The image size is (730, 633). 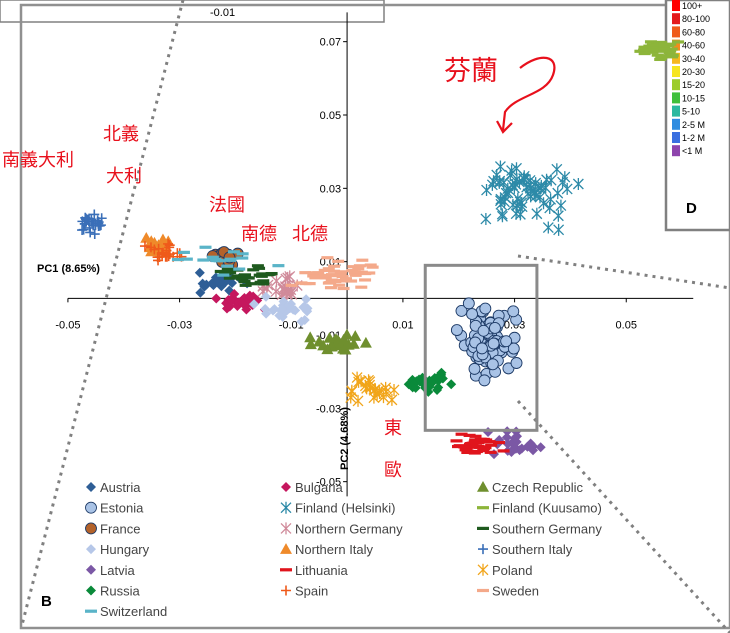 I want to click on heat-label: 15-20, so click(x=693, y=85).